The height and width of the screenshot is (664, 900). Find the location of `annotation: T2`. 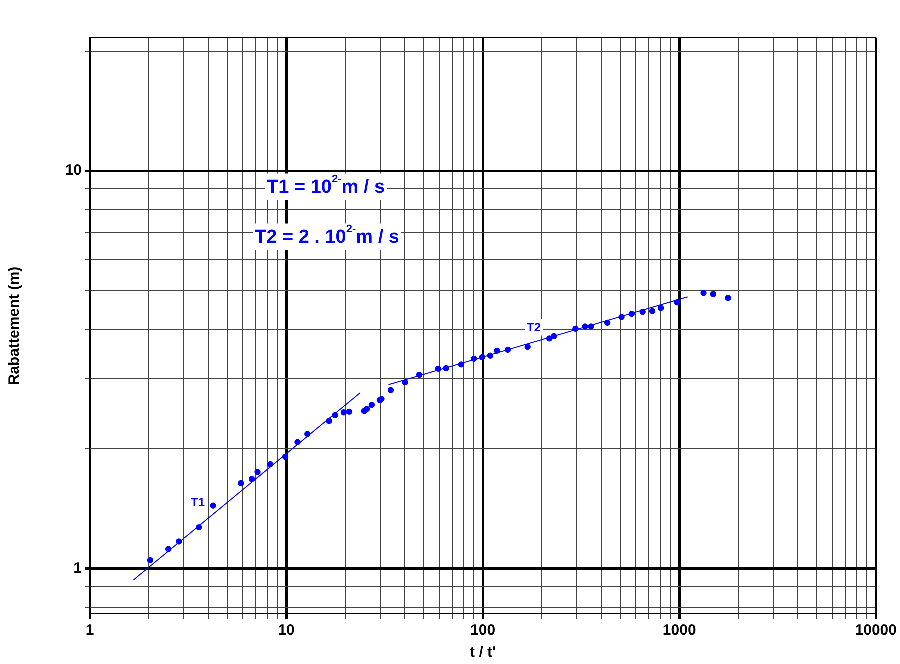

annotation: T2 is located at coordinates (534, 327).